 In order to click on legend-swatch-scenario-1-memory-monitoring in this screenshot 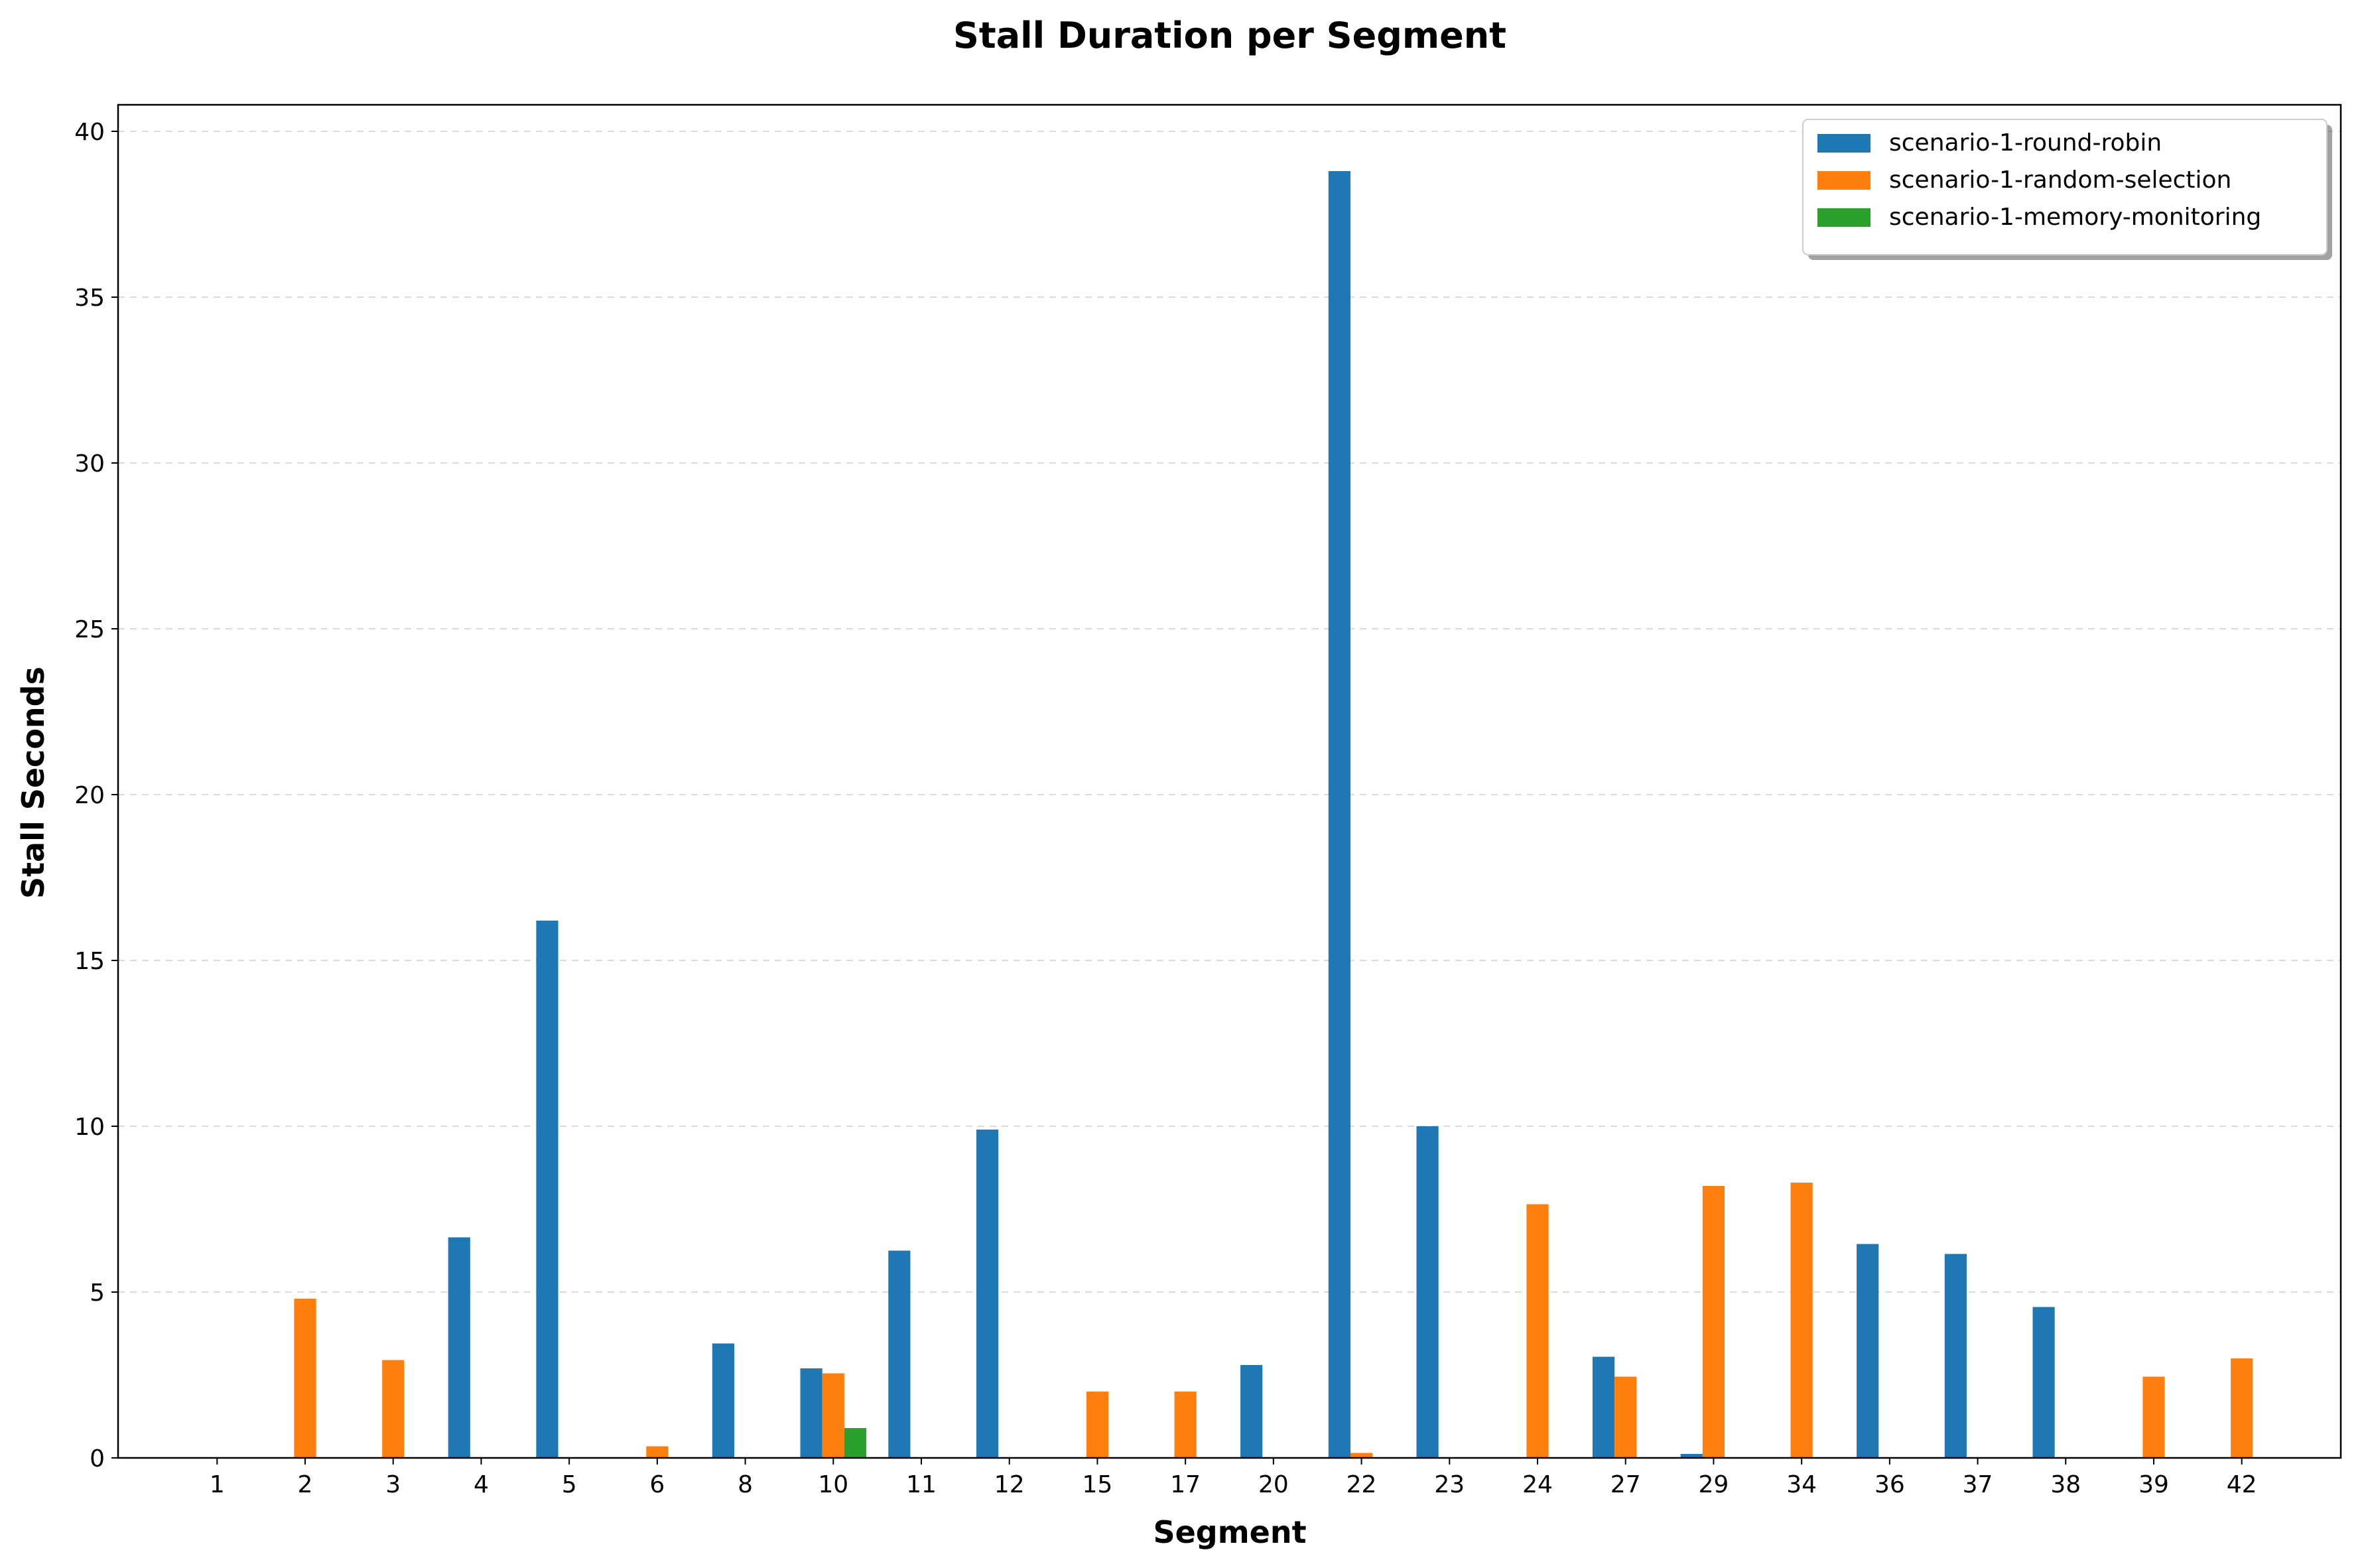, I will do `click(1844, 218)`.